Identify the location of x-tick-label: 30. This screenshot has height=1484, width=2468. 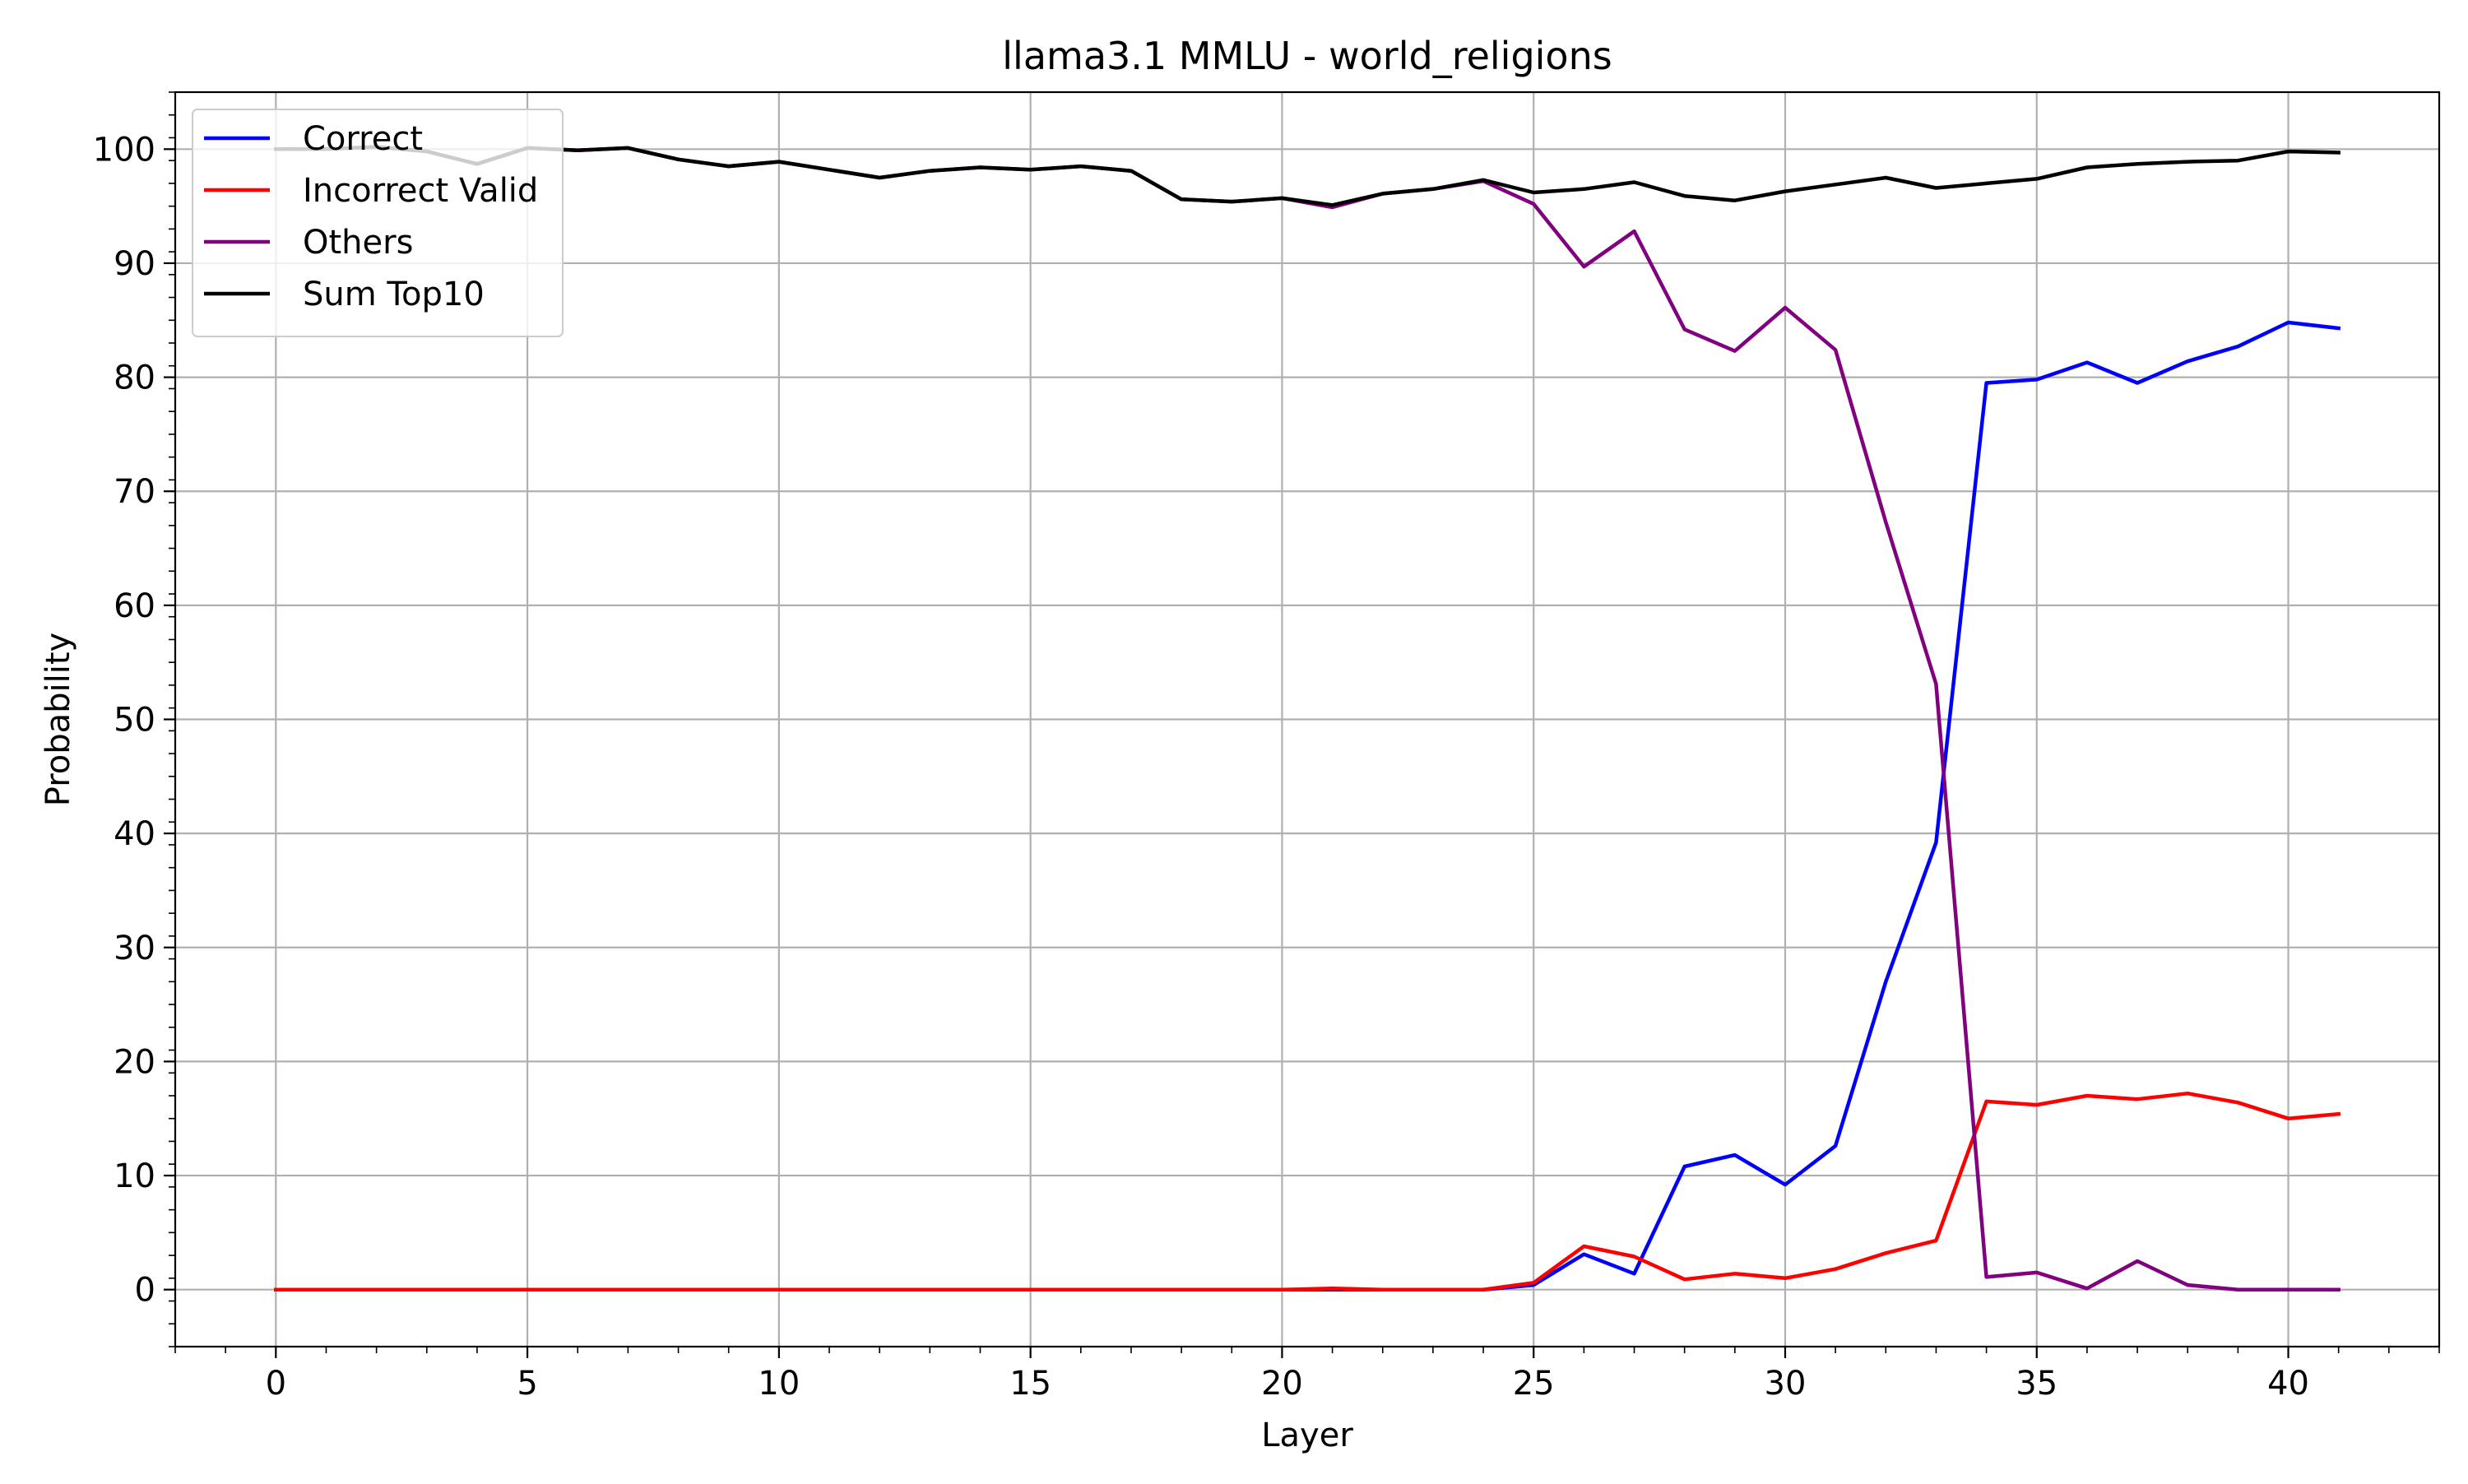
(1786, 1384).